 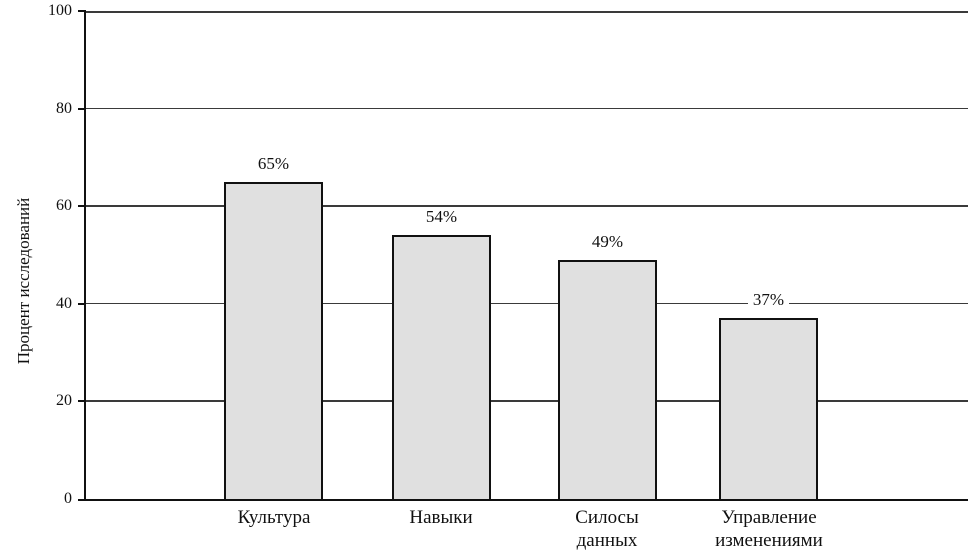 I want to click on bar-value-label: 54%, so click(x=441, y=217).